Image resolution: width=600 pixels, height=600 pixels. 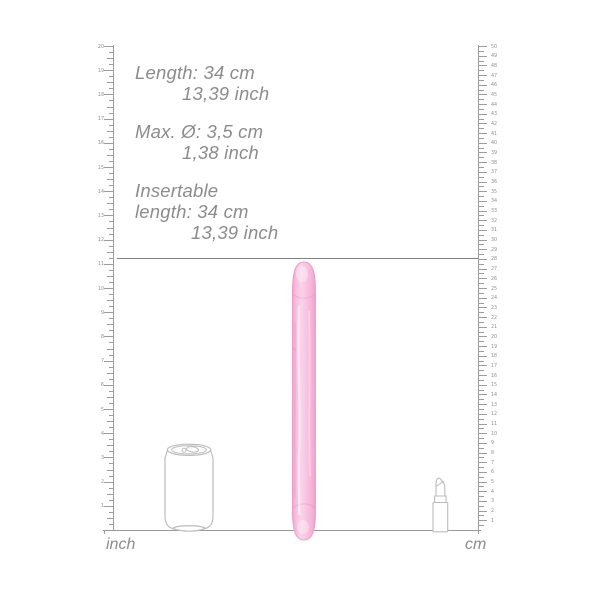 I want to click on cm-ruler-number: 40, so click(x=494, y=143).